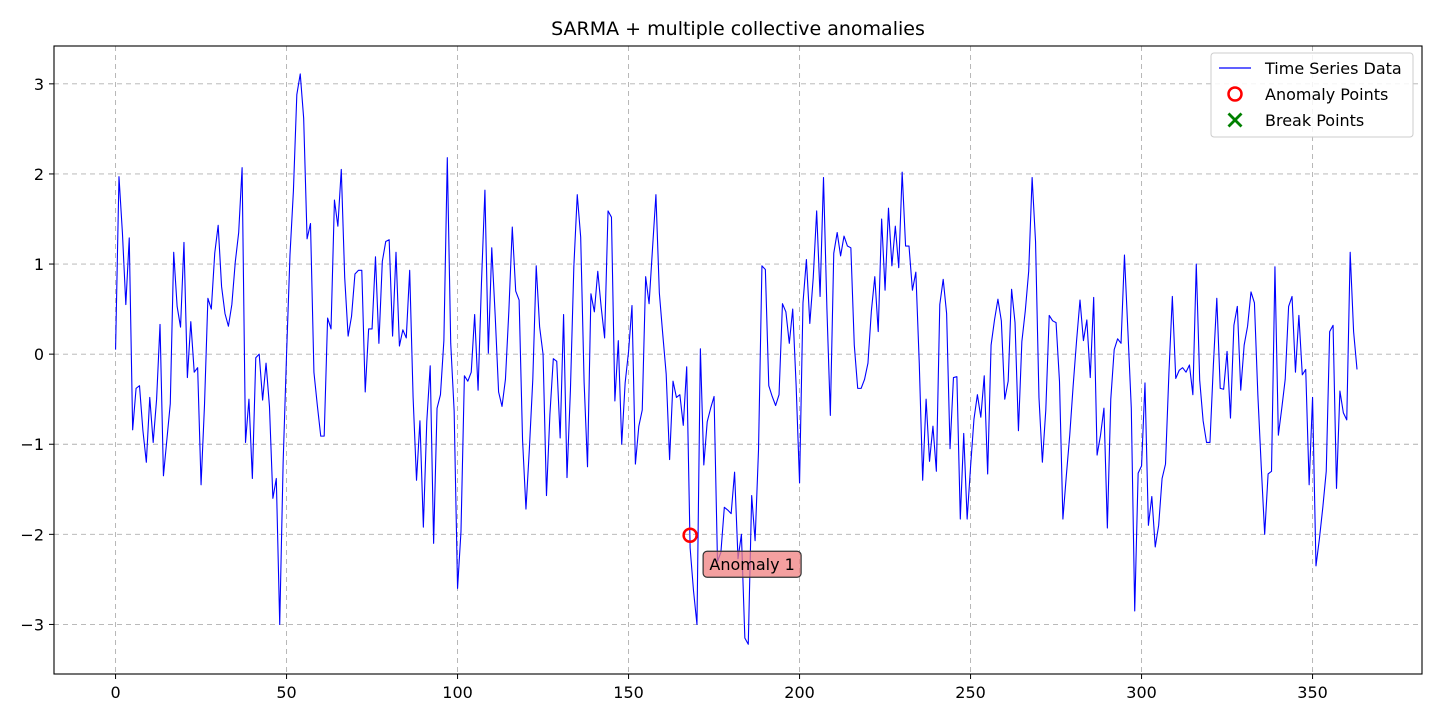  I want to click on x-tick-label: 250, so click(970, 692).